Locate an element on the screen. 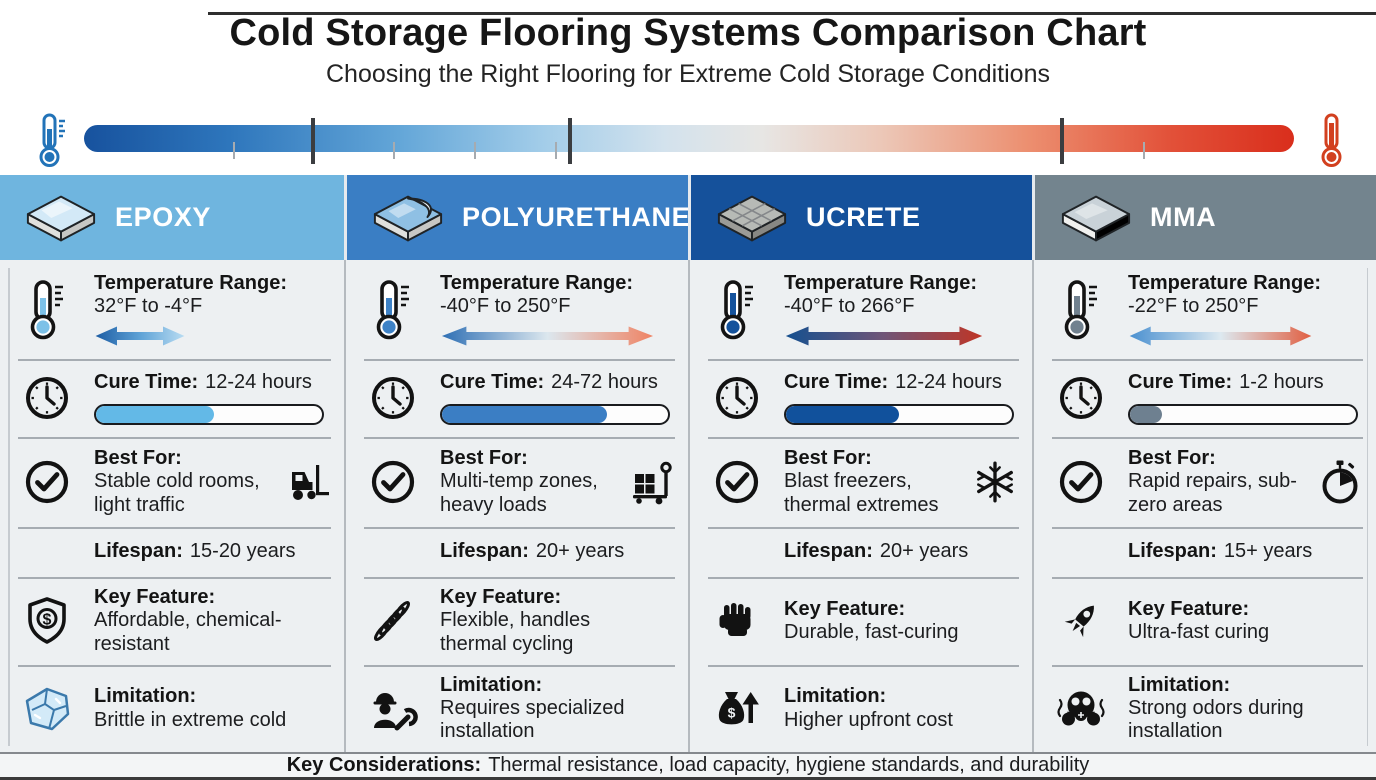 The width and height of the screenshot is (1376, 780). temperature-row: Temperature Range: 32°F to -4°F is located at coordinates (172, 309).